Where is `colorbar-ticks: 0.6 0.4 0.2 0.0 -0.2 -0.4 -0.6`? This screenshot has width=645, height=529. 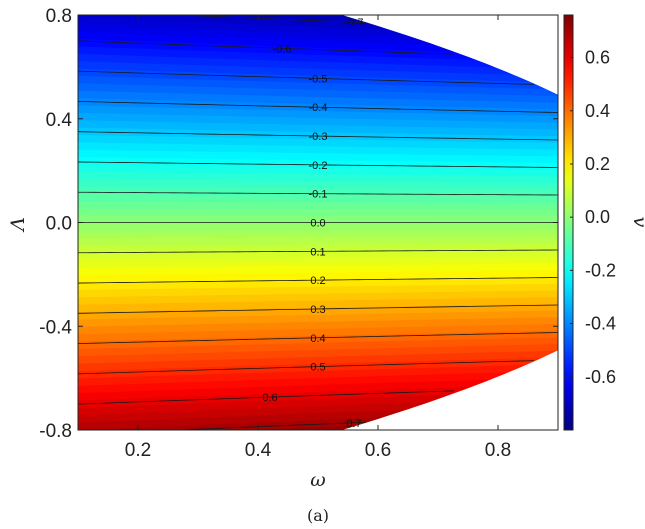
colorbar-ticks: 0.6 0.4 0.2 0.0 -0.2 -0.4 -0.6 is located at coordinates (593, 217).